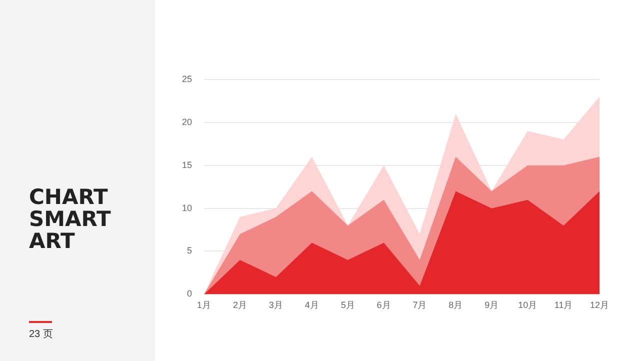  What do you see at coordinates (187, 79) in the screenshot?
I see `y-tick-label: 25` at bounding box center [187, 79].